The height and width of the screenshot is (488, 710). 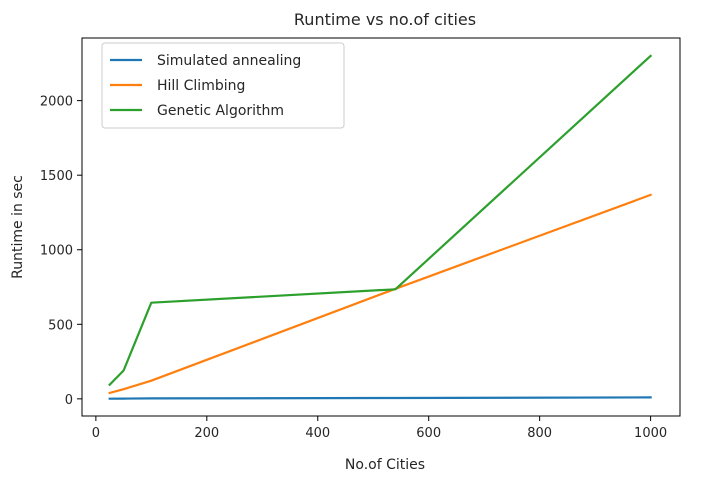 I want to click on x-tick-label: 0, so click(x=96, y=433).